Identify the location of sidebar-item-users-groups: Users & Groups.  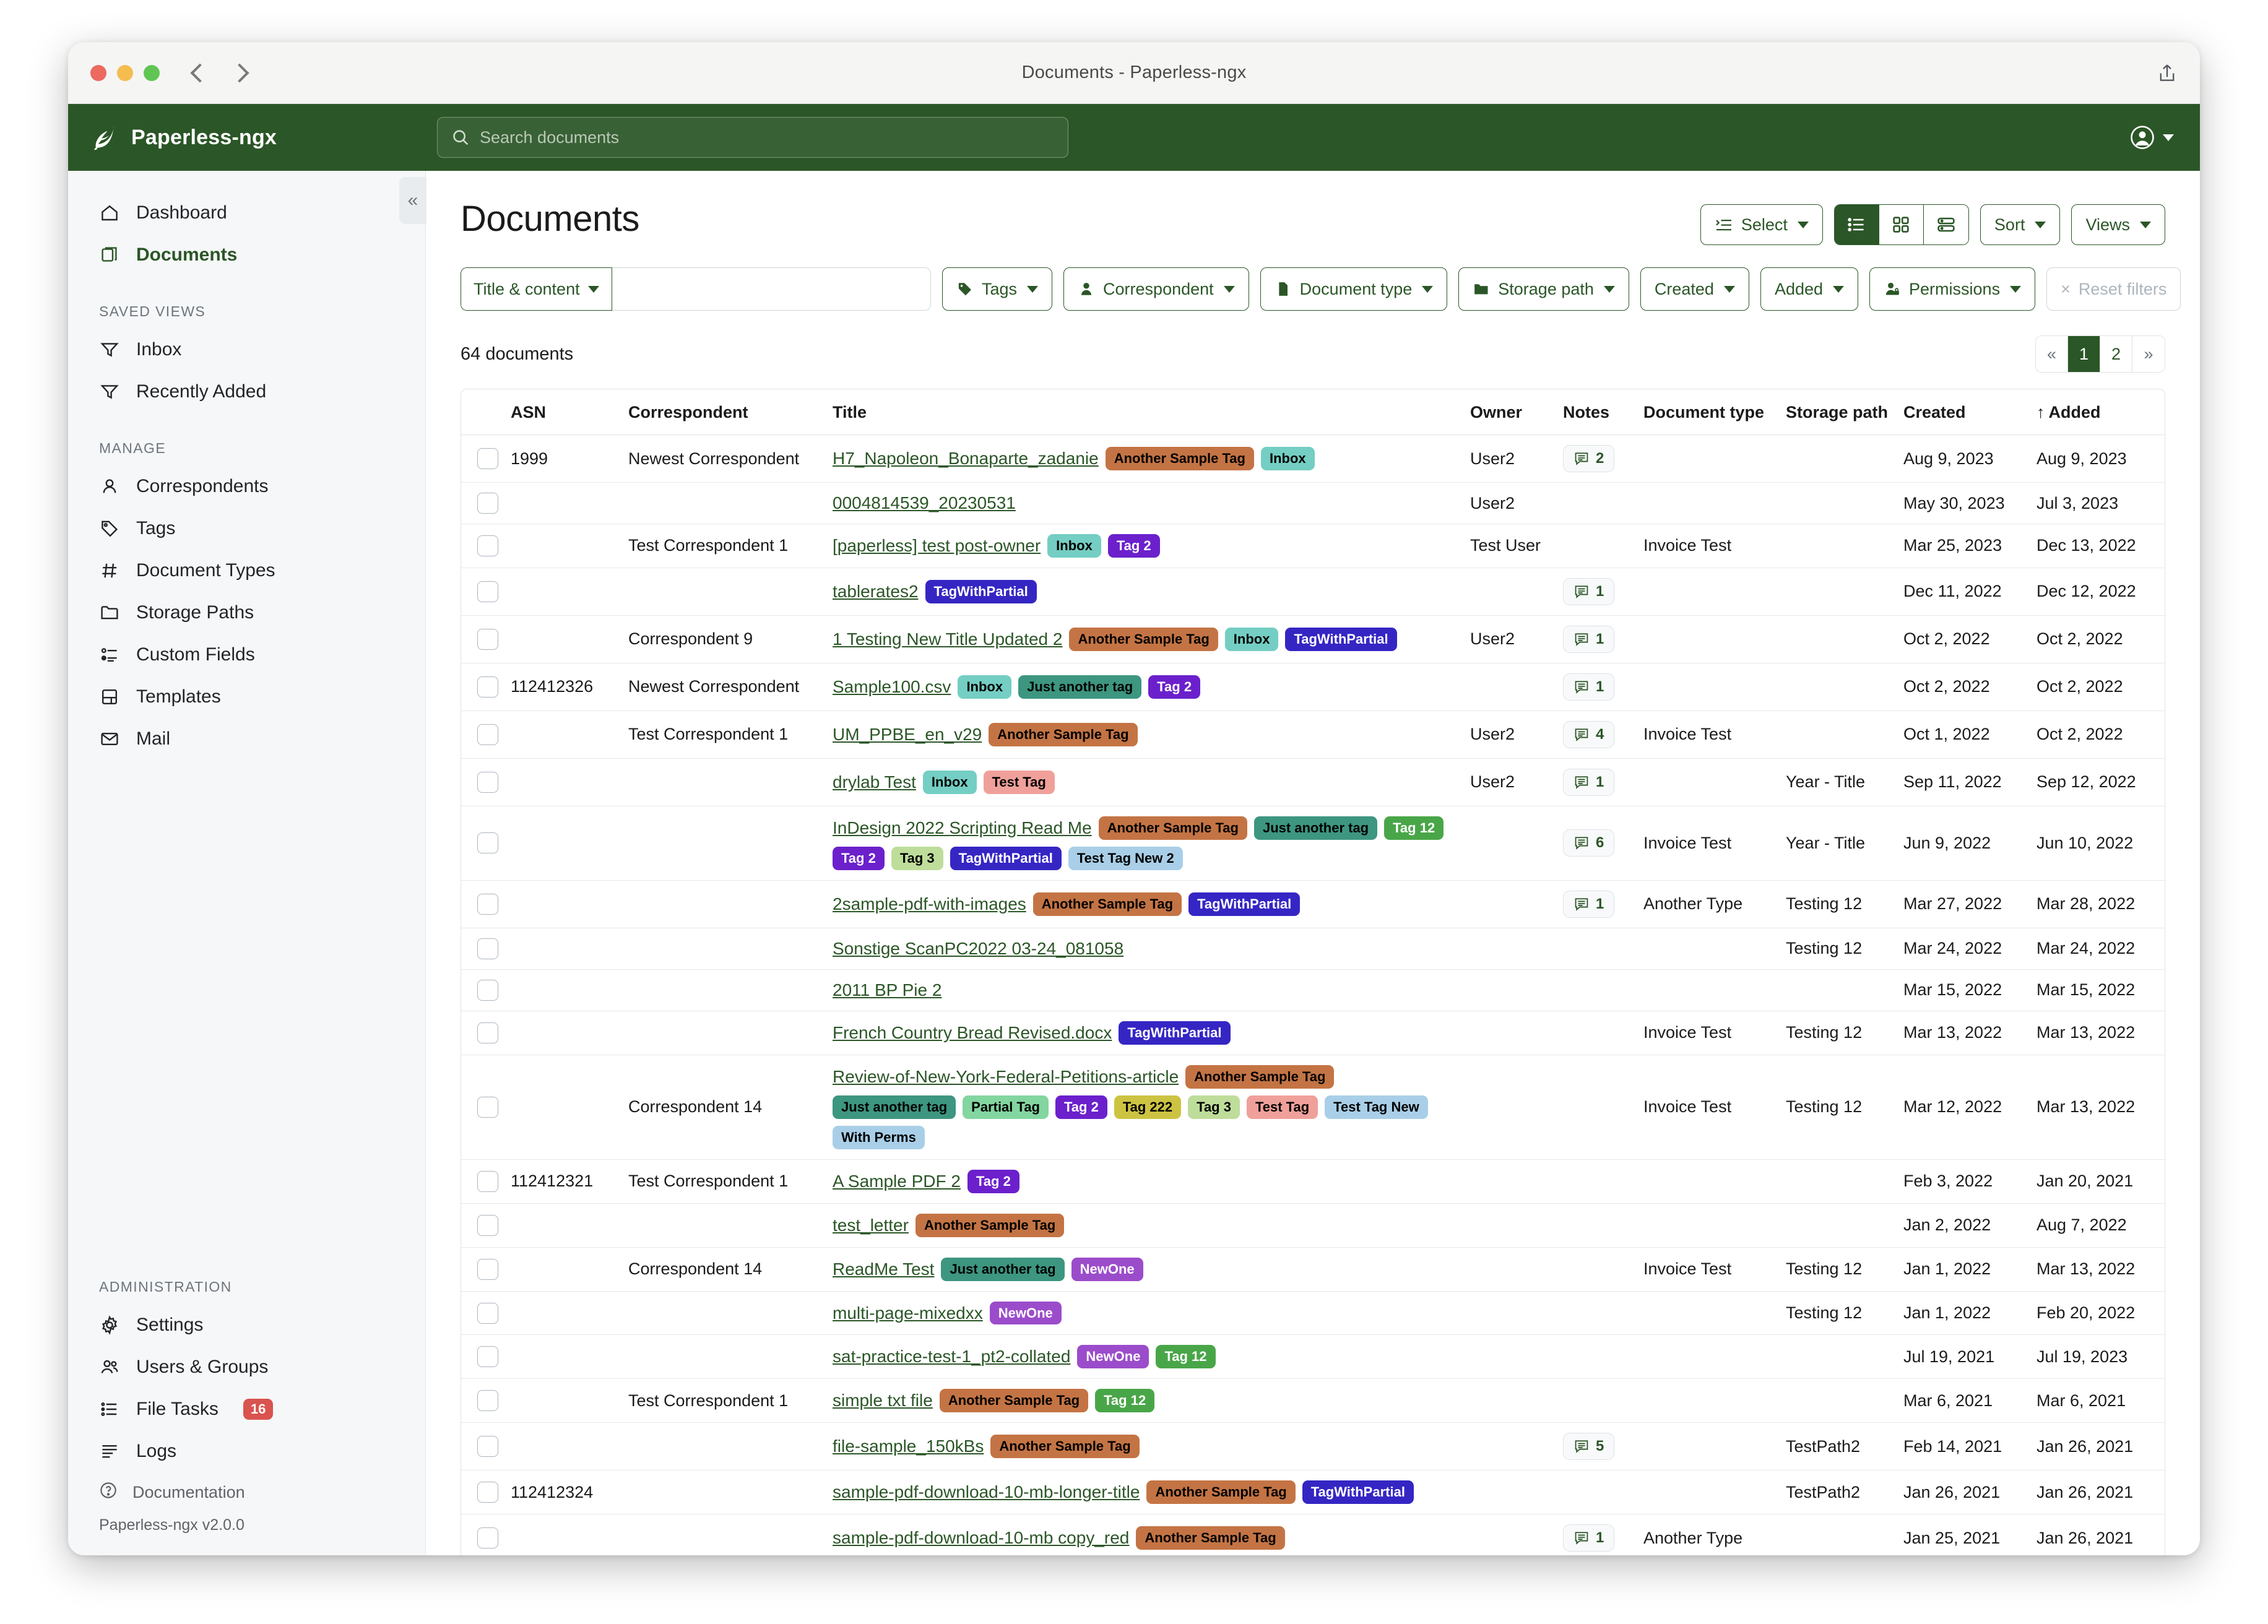
(246, 1367).